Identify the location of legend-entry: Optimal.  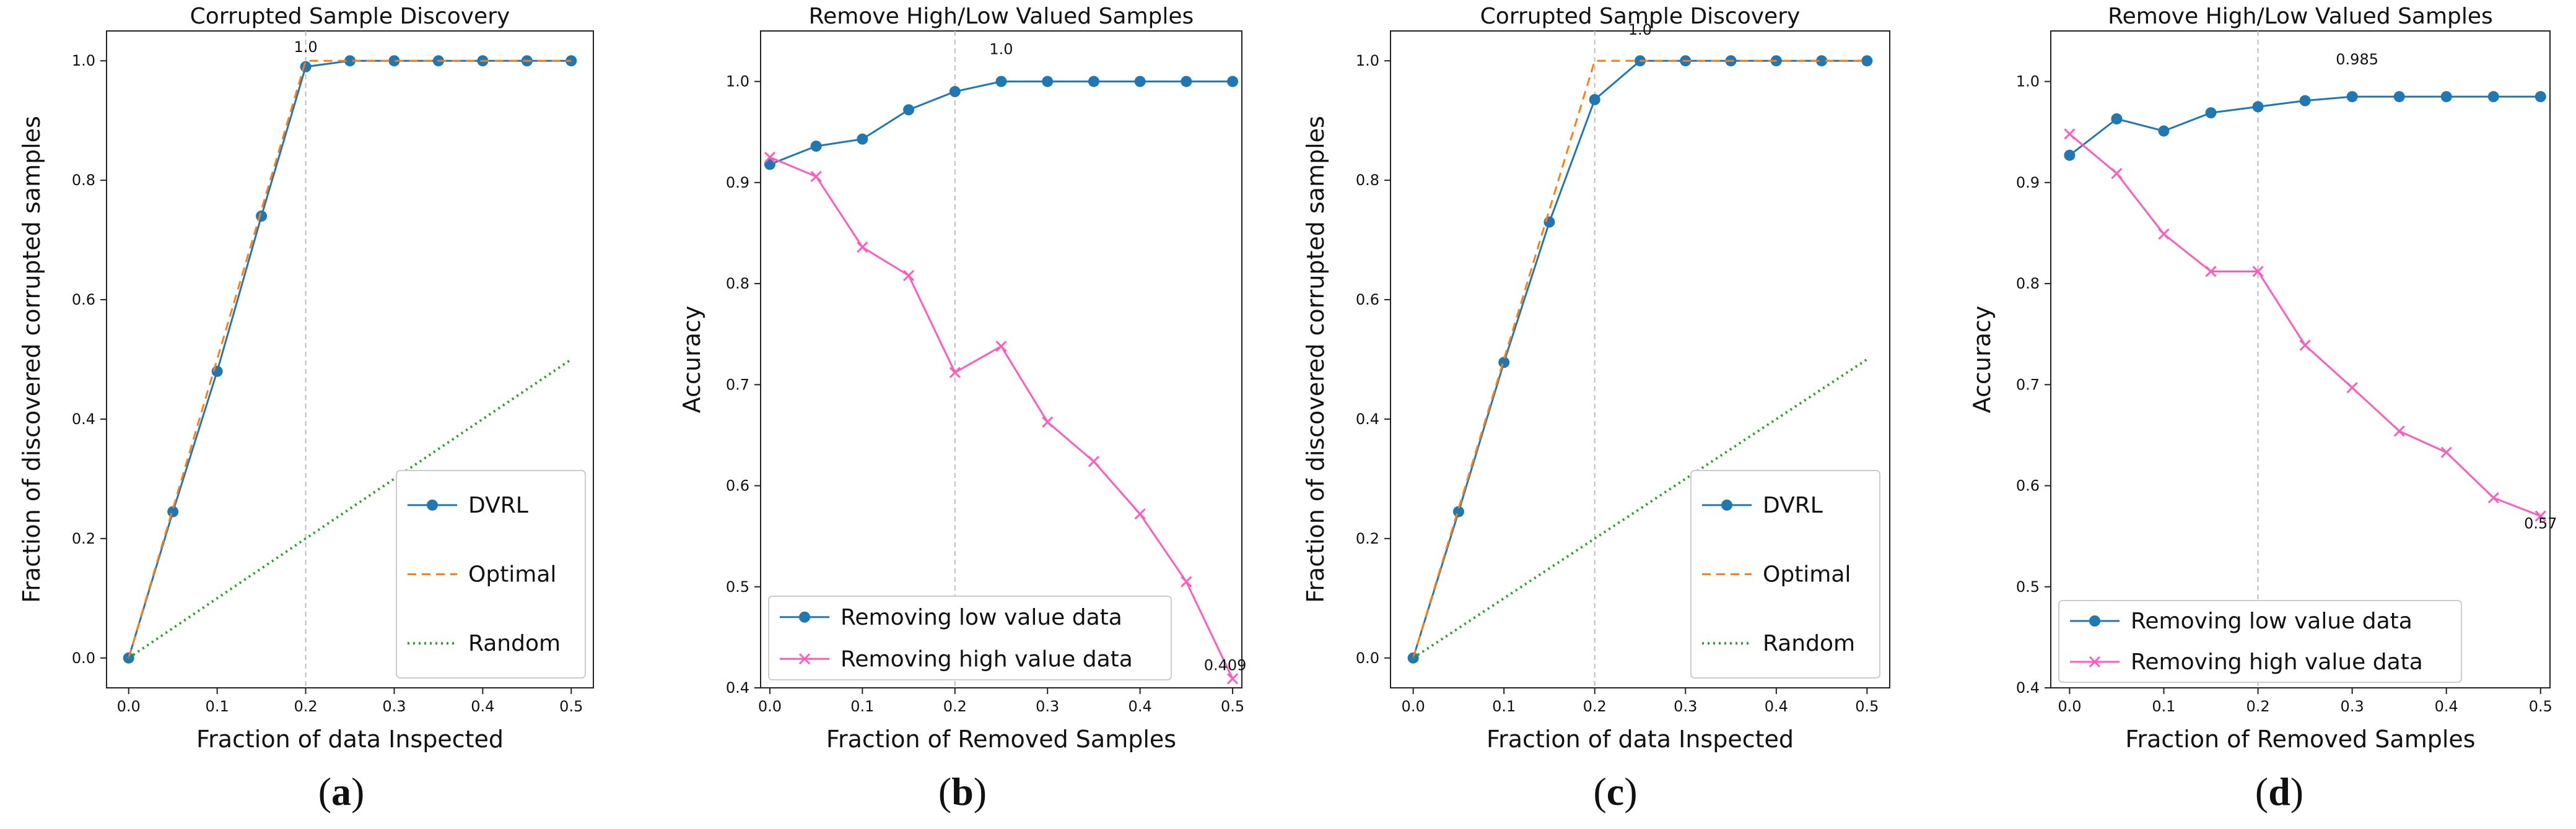
(512, 575).